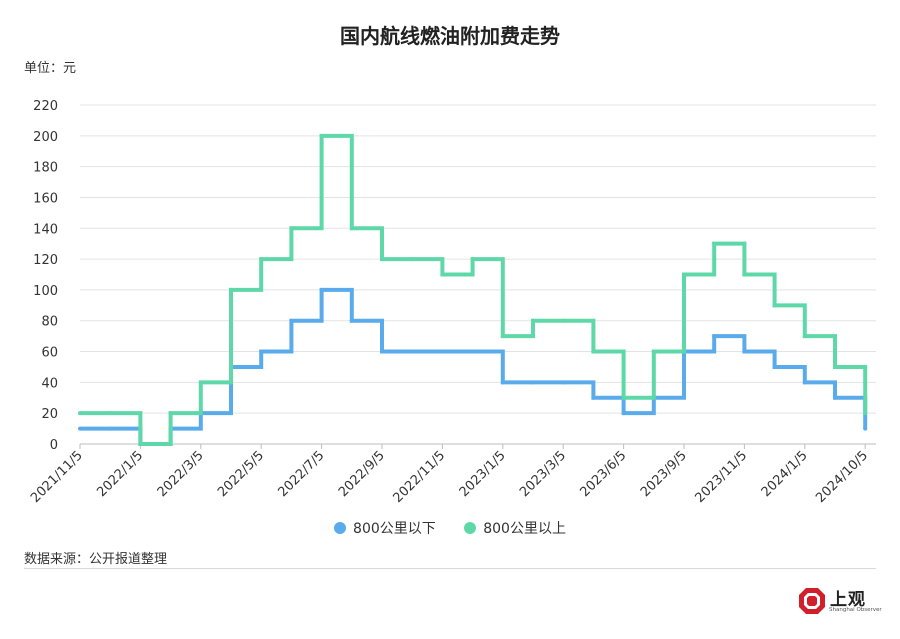  I want to click on logo-subtext: Shanghai Observer, so click(855, 610).